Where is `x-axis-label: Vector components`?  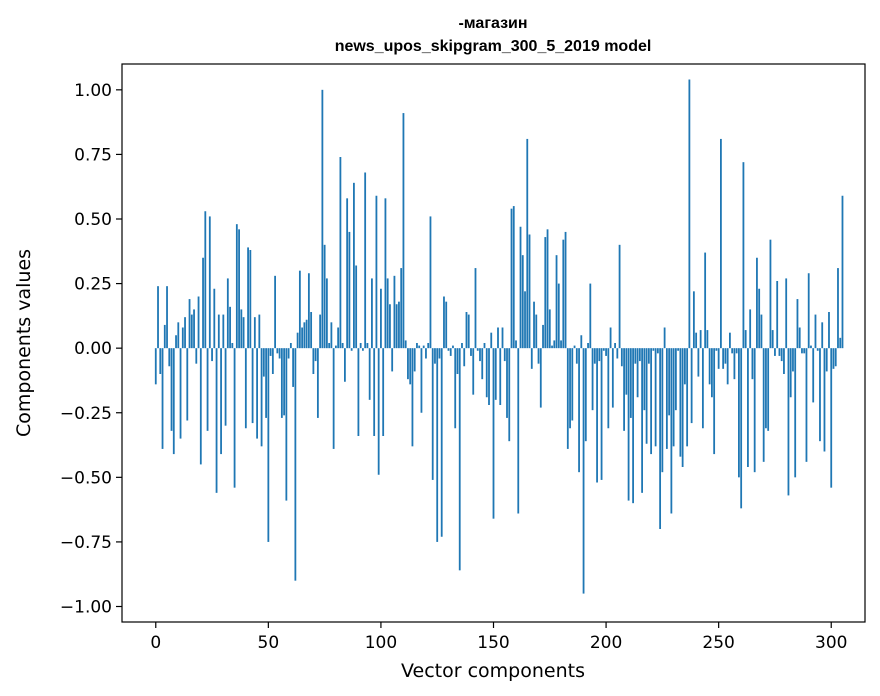 x-axis-label: Vector components is located at coordinates (493, 671).